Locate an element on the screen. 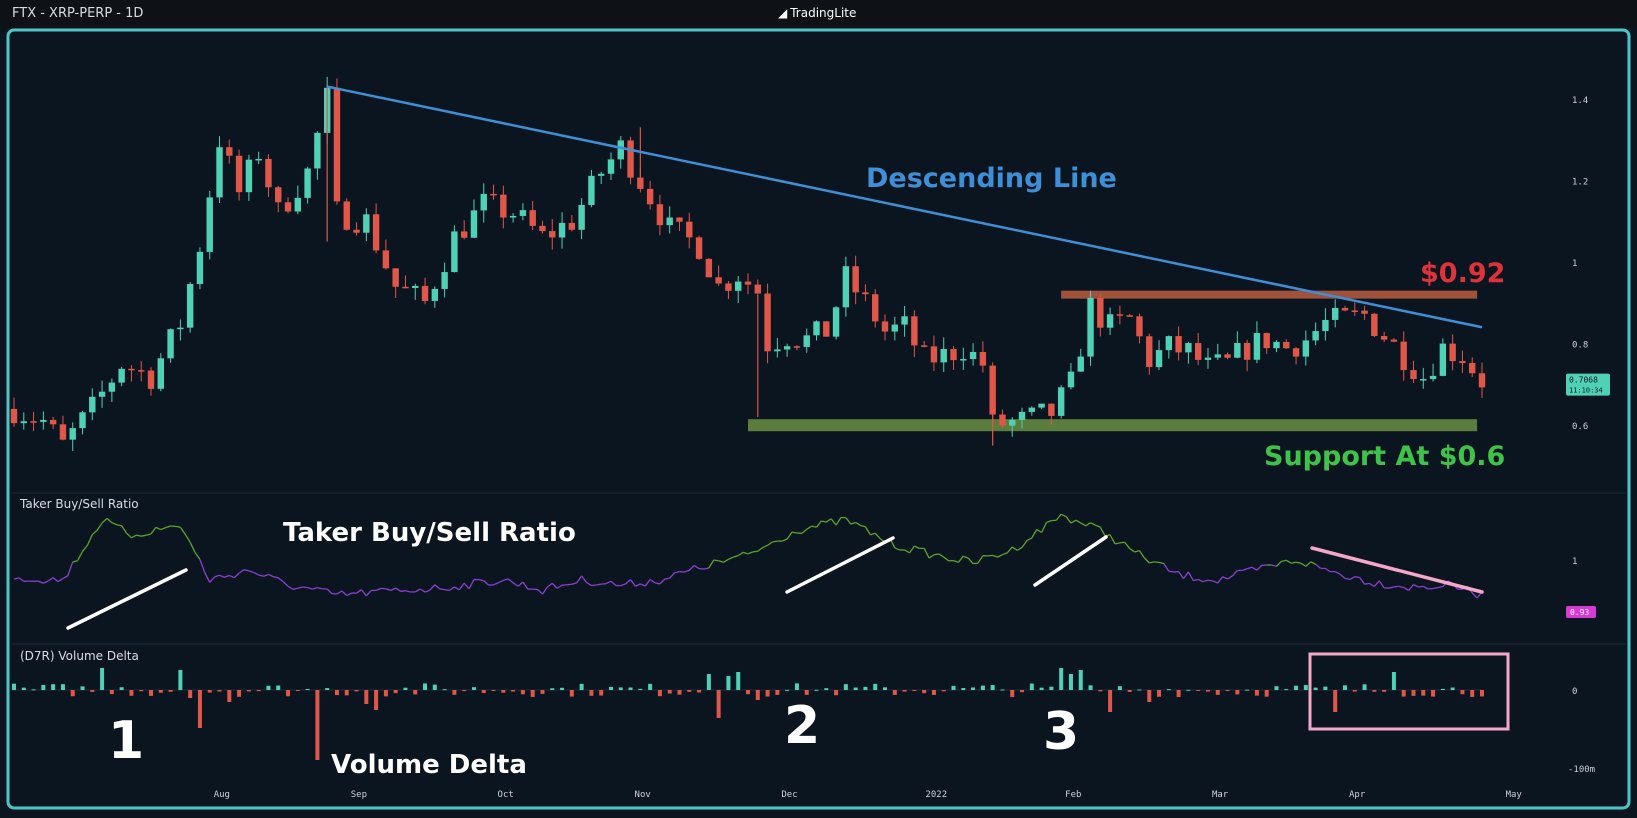  pair-label: FTX - XRP-PERP - 1D is located at coordinates (78, 13).